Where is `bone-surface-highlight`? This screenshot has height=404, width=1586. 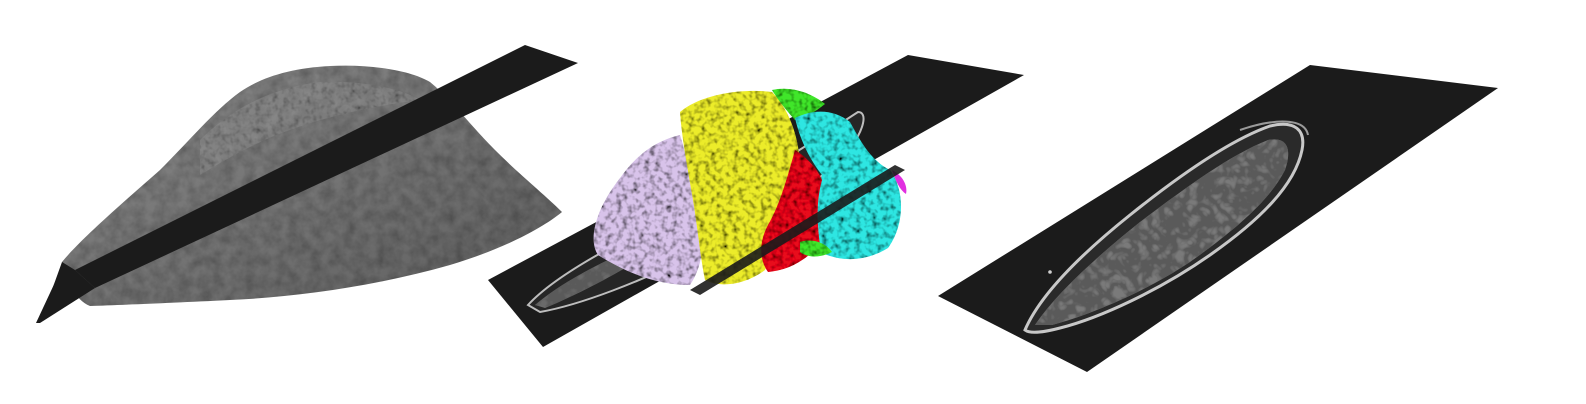 bone-surface-highlight is located at coordinates (310, 128).